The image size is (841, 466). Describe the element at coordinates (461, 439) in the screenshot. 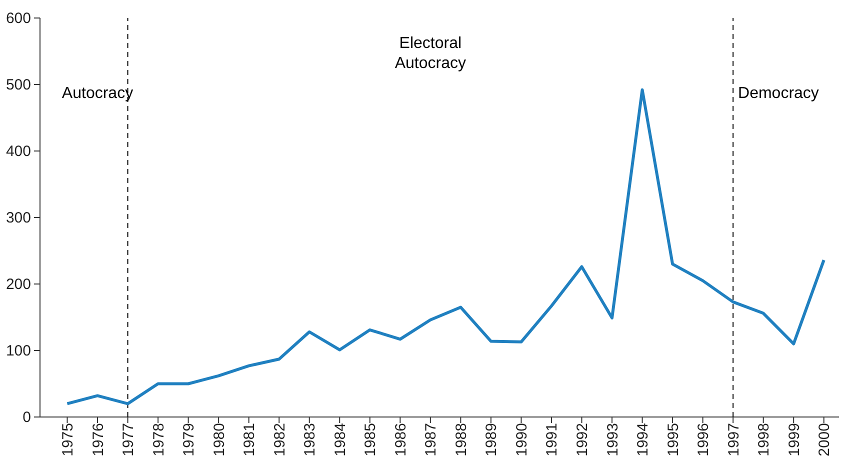

I see `x-tick-label: 1988` at that location.